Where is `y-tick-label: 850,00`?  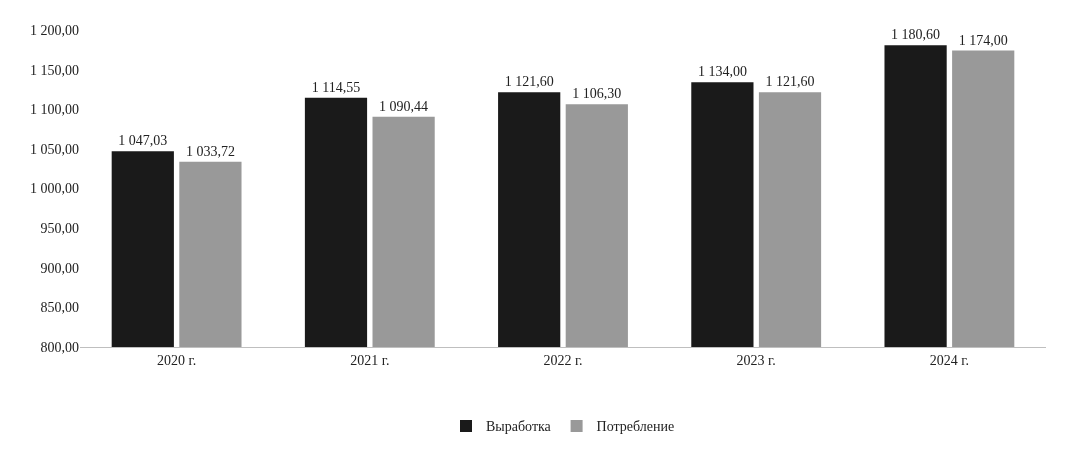
y-tick-label: 850,00 is located at coordinates (59, 308).